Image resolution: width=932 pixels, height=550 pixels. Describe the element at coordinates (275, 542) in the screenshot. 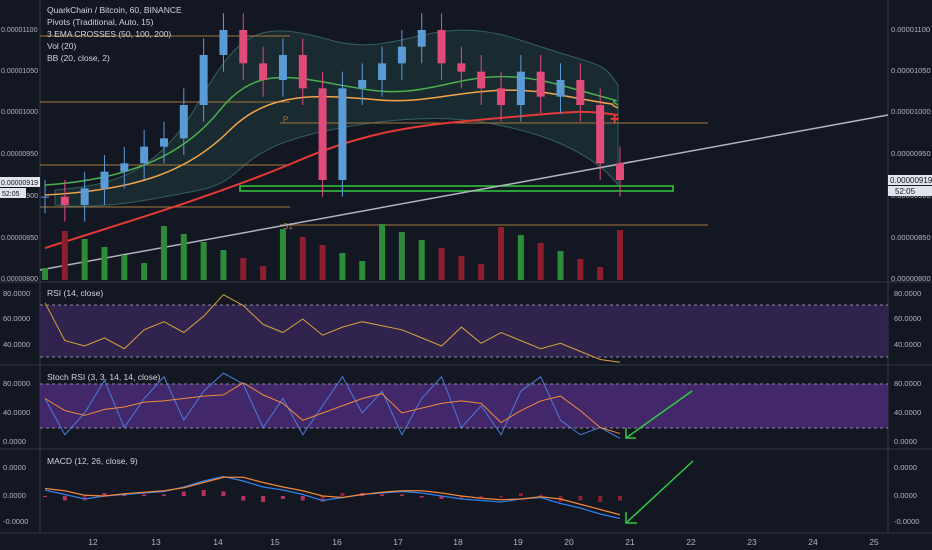

I see `time-tick-label: 15` at that location.